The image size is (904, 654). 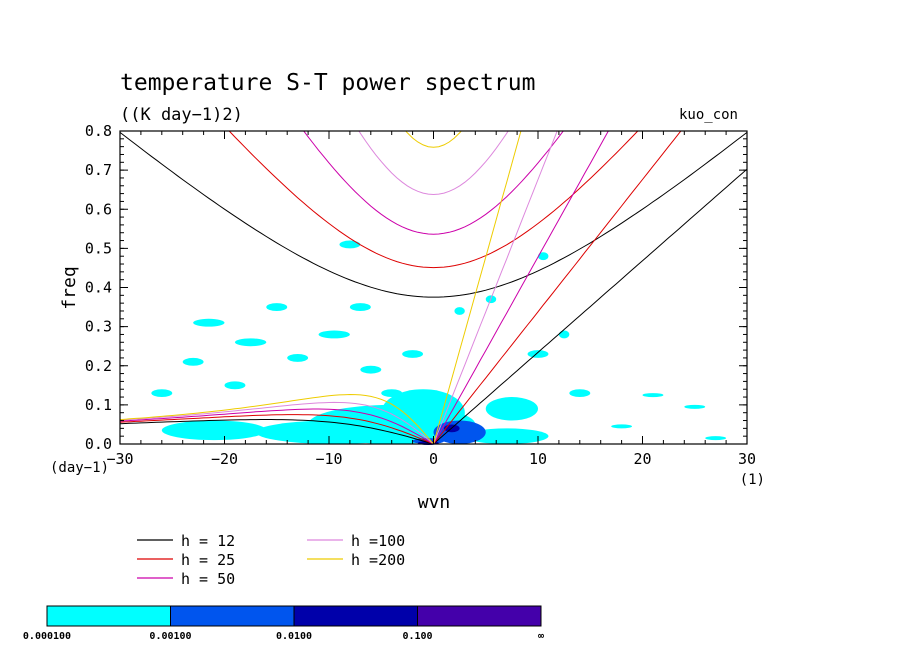 I want to click on x-tick-label: −30, so click(x=119, y=459).